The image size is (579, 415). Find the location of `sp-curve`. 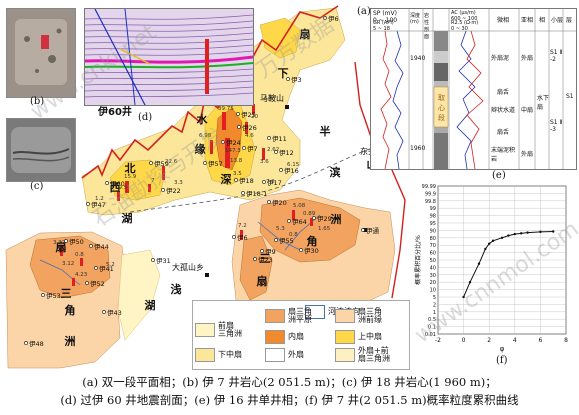

sp-curve is located at coordinates (386, 100).